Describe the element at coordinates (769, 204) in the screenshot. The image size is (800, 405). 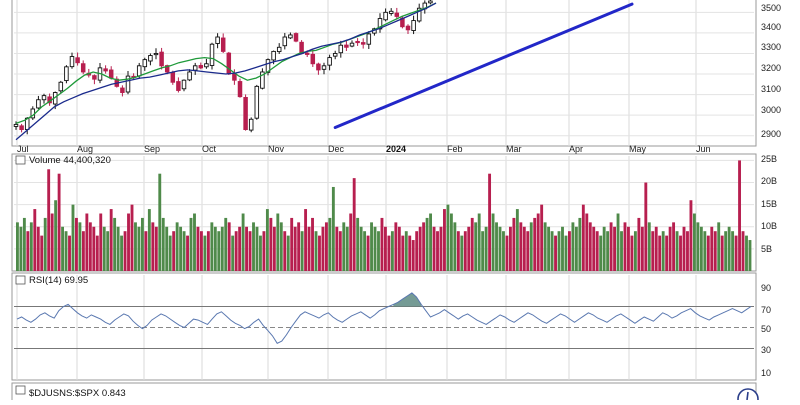
I see `volume-tick-15b: 15B` at that location.